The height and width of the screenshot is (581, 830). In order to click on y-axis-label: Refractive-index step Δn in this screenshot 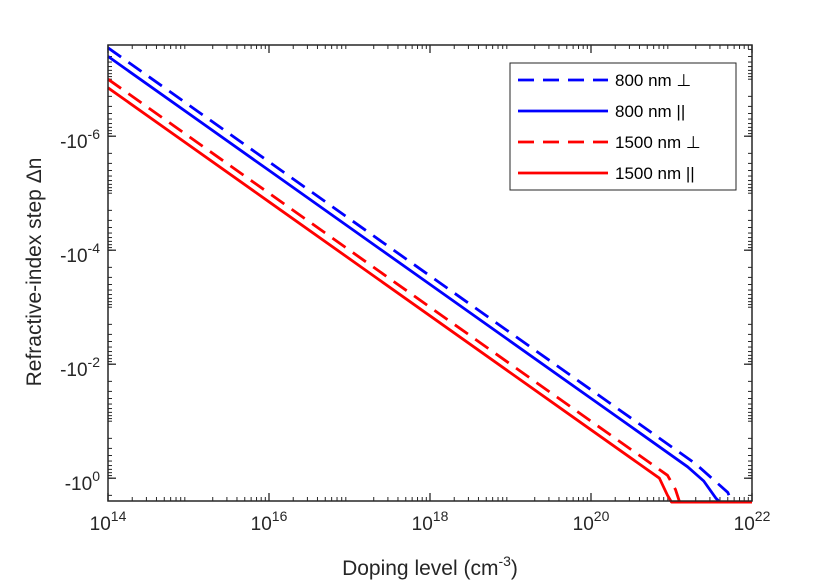, I will do `click(34, 272)`.